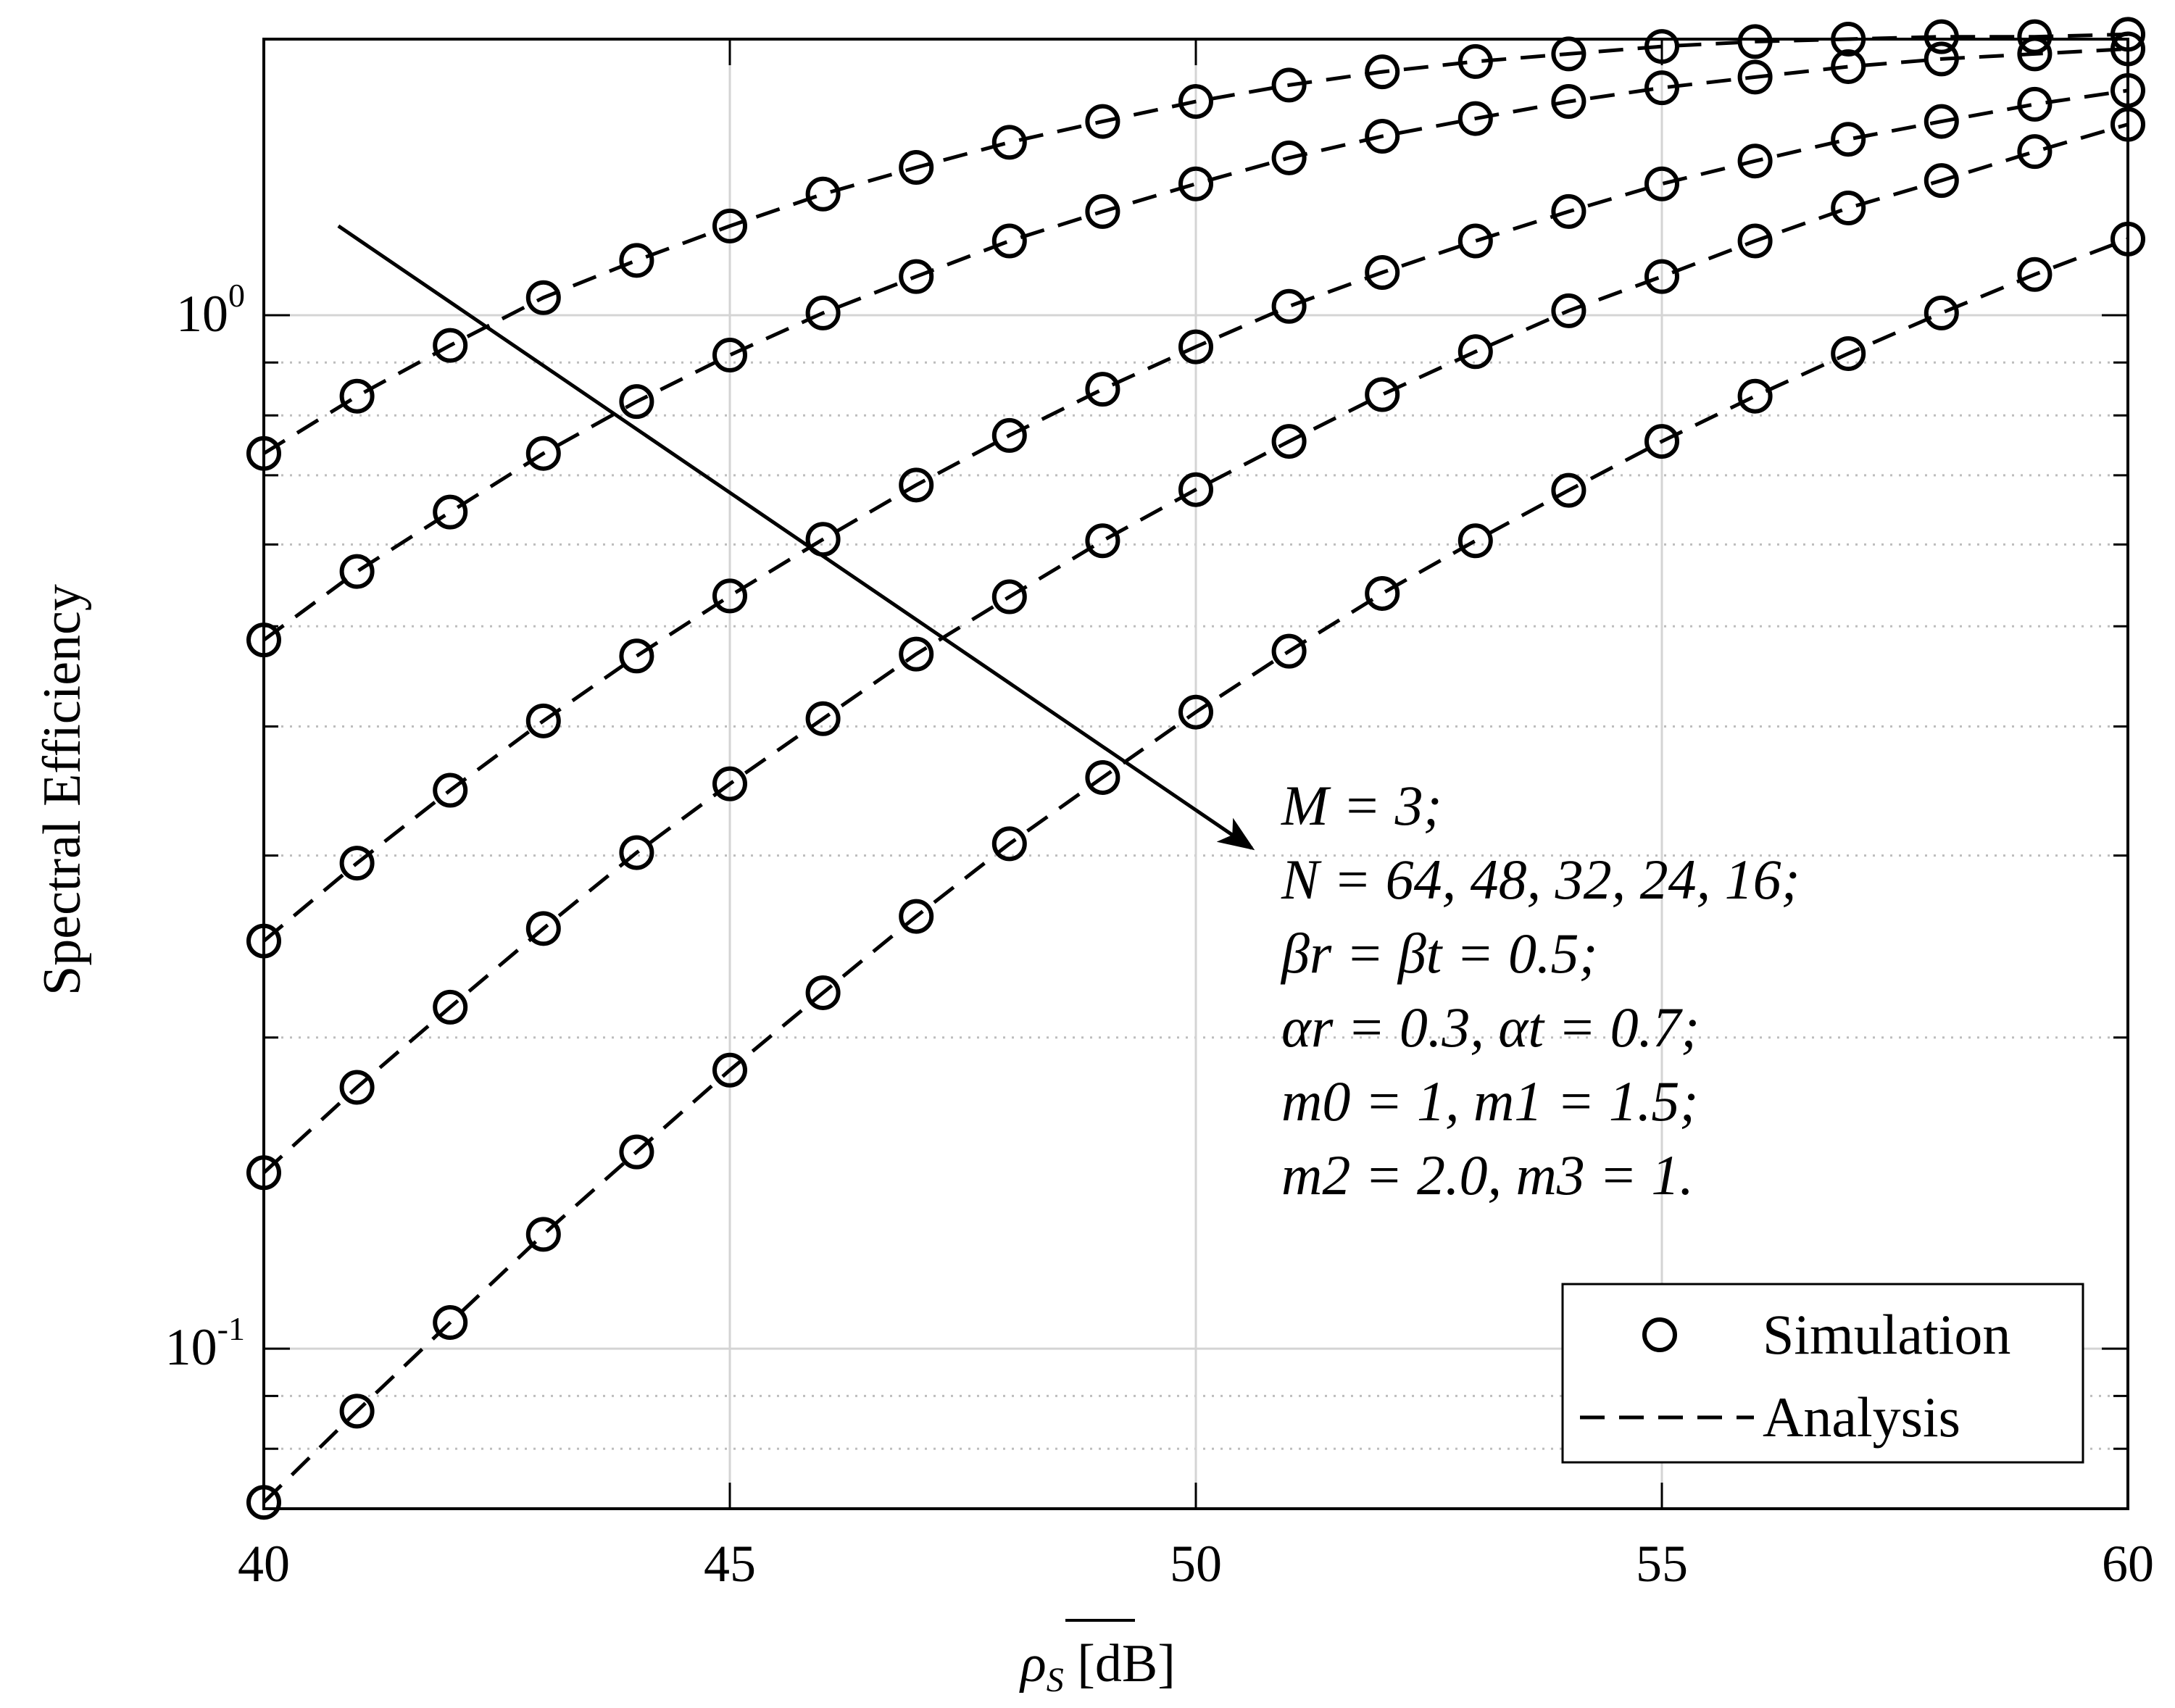 The width and height of the screenshot is (2175, 1708). What do you see at coordinates (236, 295) in the screenshot?
I see `y-tick-exponent: 0` at bounding box center [236, 295].